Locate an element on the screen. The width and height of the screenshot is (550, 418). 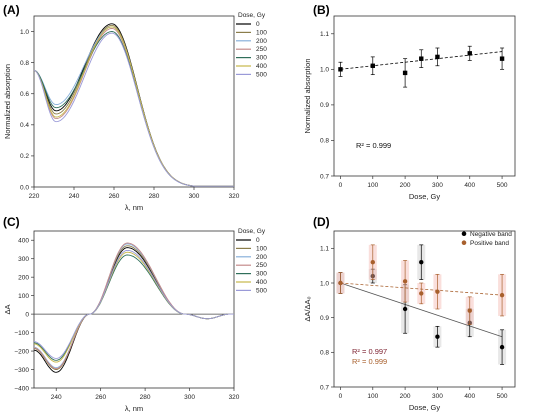
legend-label: Positive band is located at coordinates (489, 243).